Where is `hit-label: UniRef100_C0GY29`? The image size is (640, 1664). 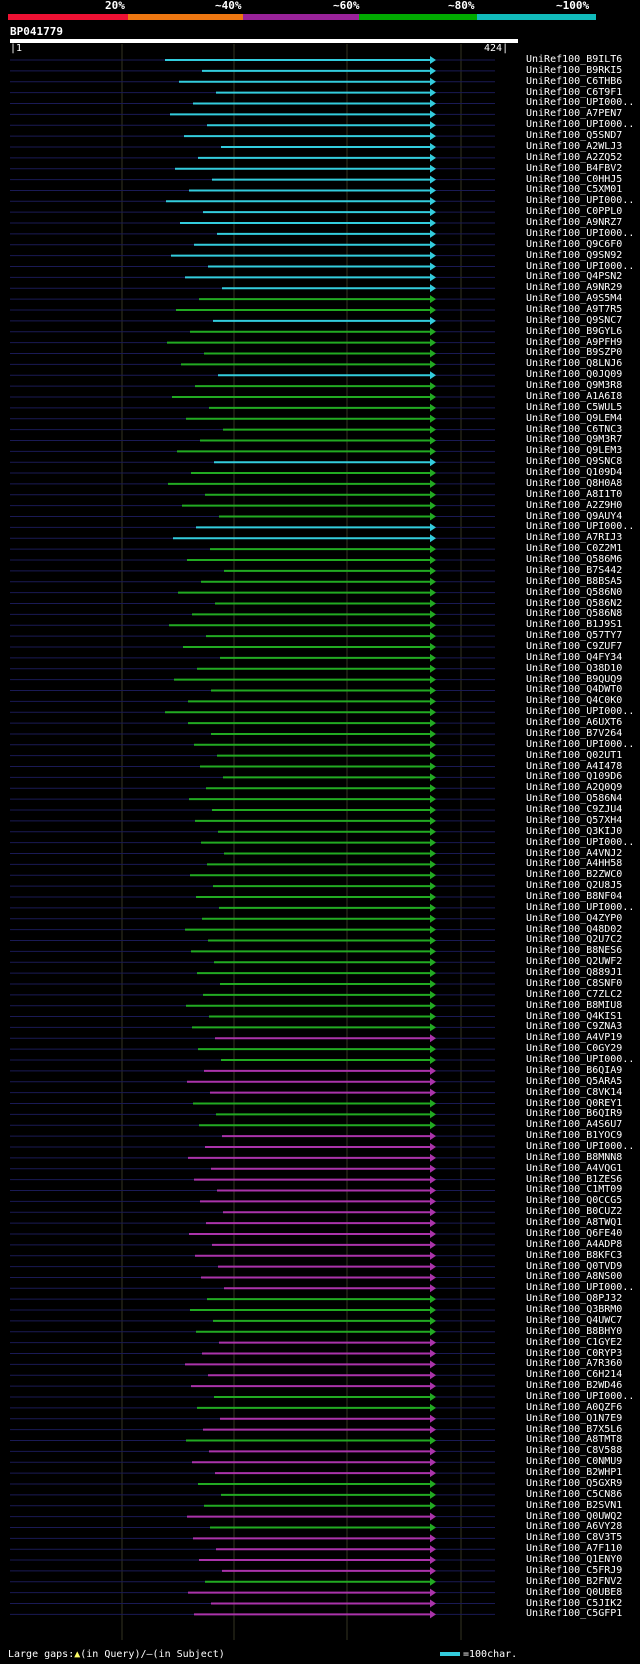 hit-label: UniRef100_C0GY29 is located at coordinates (574, 1049).